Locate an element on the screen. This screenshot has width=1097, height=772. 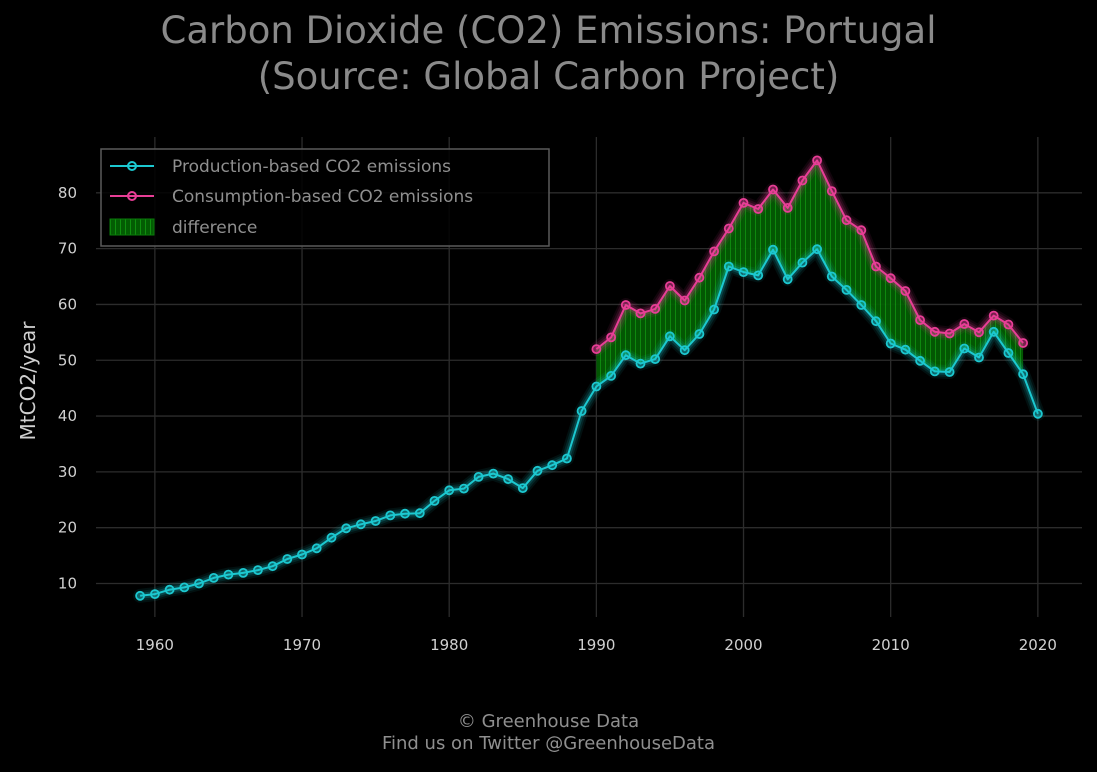
y-tick-label-30: 30 is located at coordinates (67, 472).